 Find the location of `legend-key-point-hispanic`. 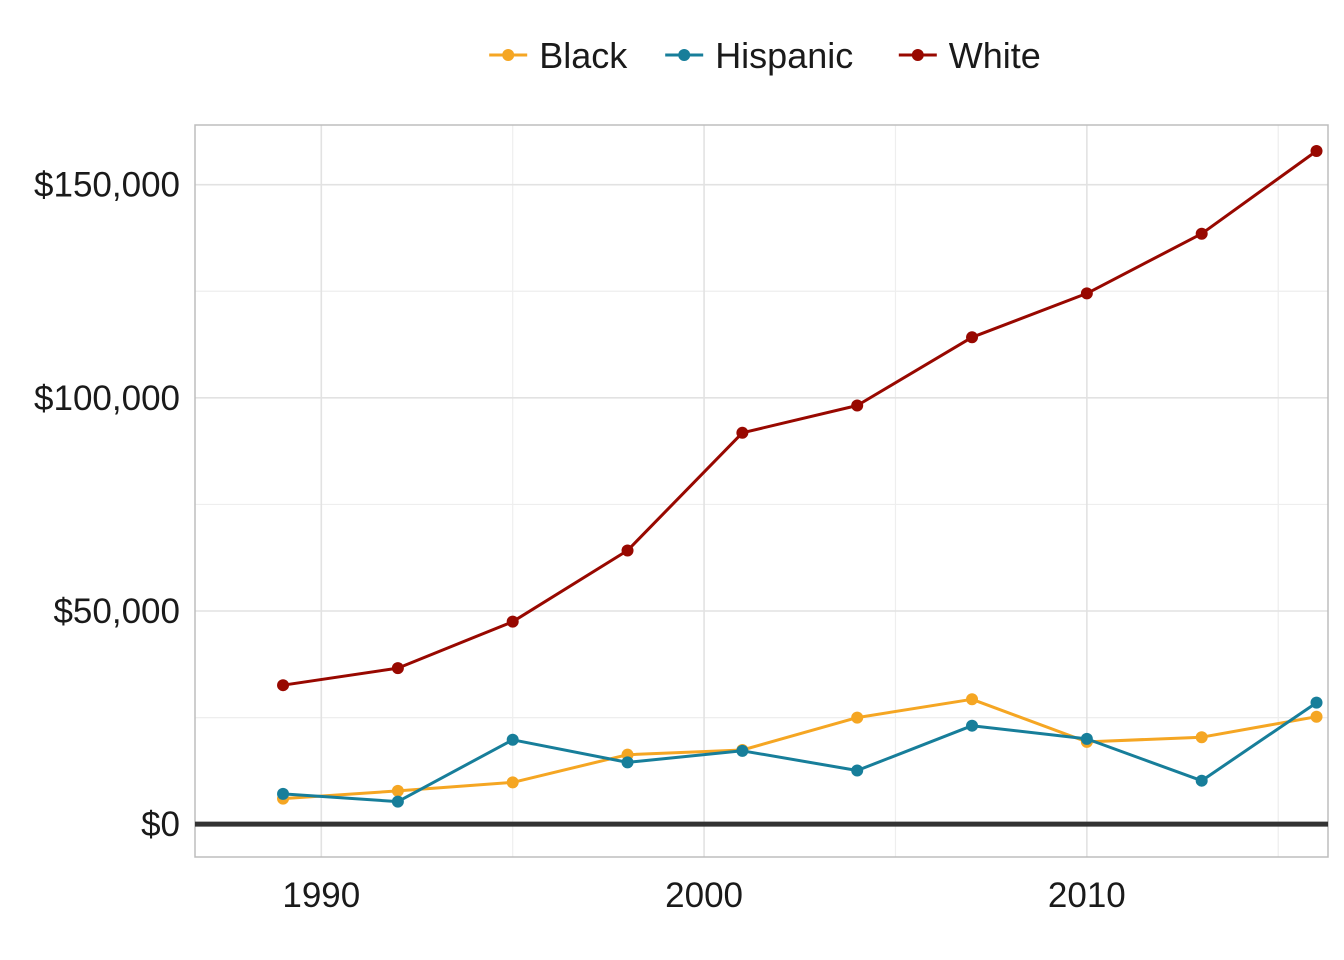

legend-key-point-hispanic is located at coordinates (684, 55).